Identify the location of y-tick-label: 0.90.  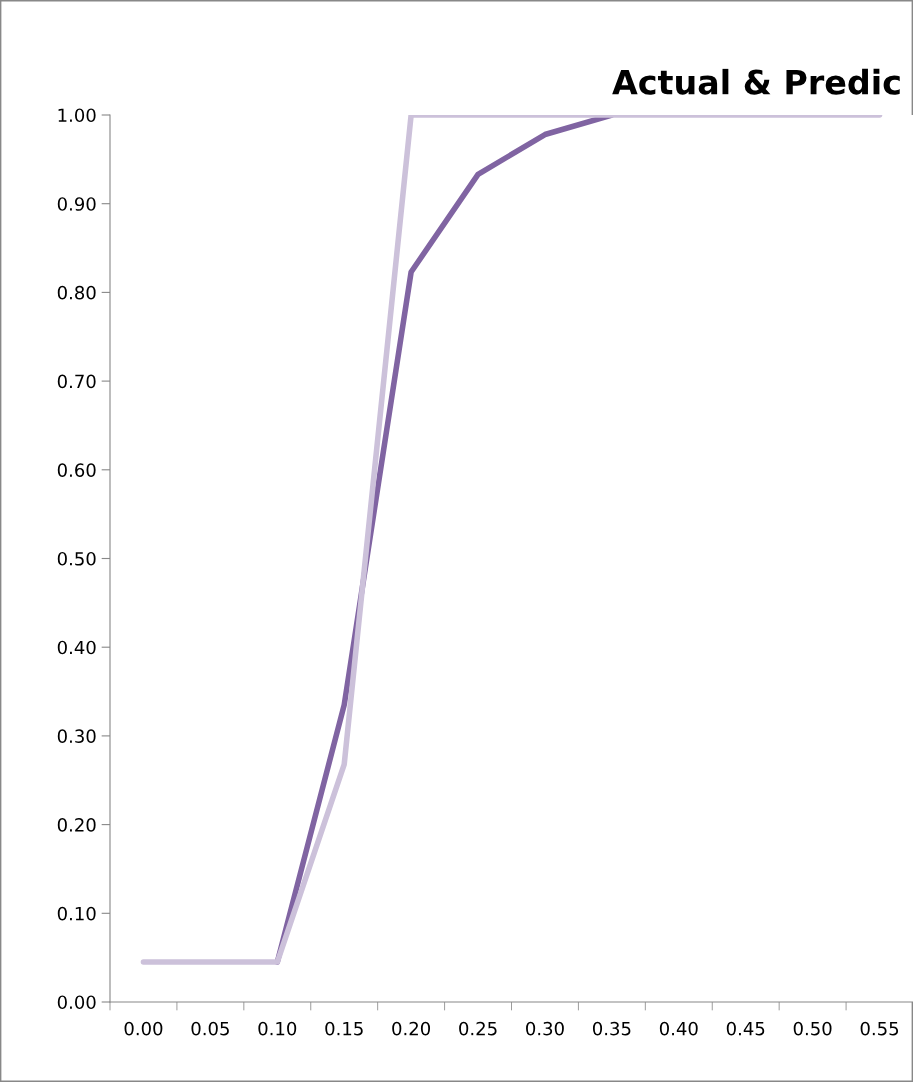
(76, 204).